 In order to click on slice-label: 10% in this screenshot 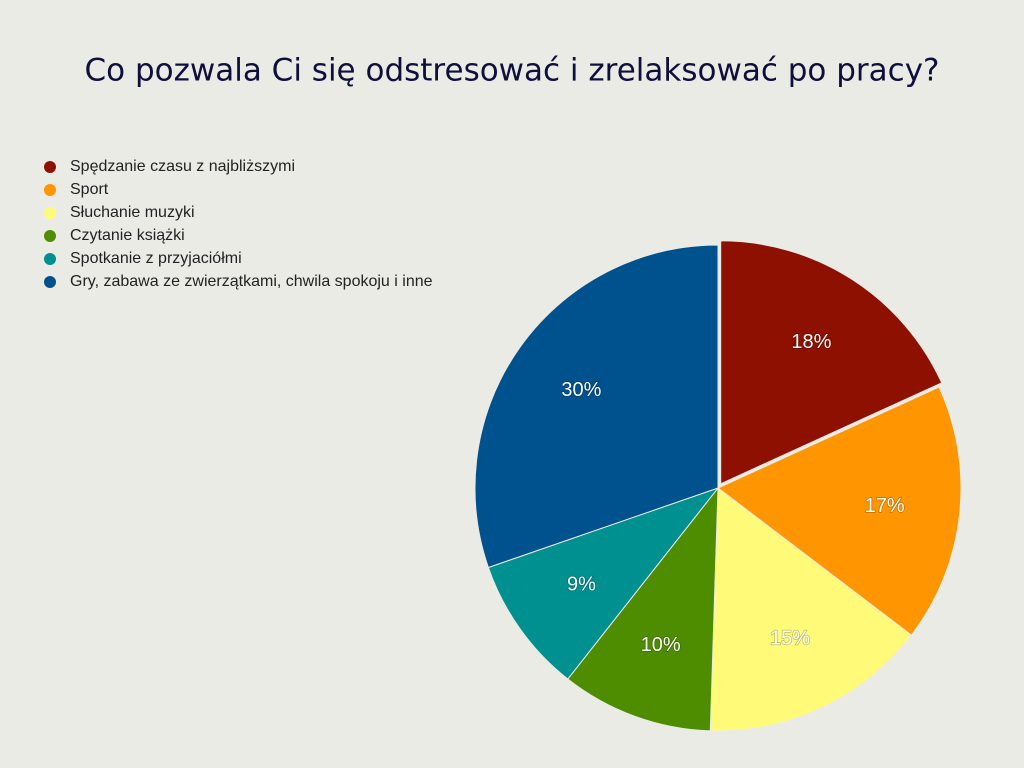, I will do `click(661, 645)`.